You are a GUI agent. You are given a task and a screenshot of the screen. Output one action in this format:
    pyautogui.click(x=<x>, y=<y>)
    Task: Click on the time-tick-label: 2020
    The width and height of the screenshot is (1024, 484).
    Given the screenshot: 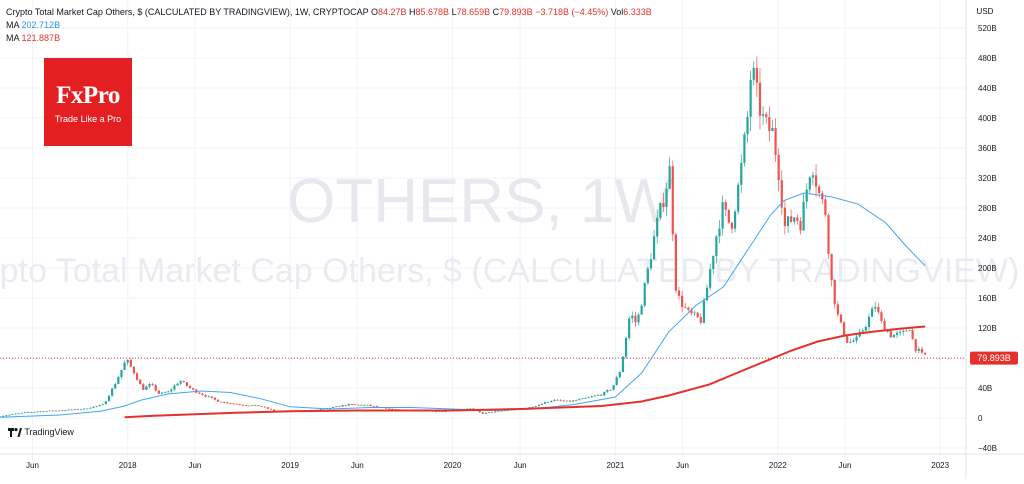 What is the action you would take?
    pyautogui.click(x=453, y=465)
    